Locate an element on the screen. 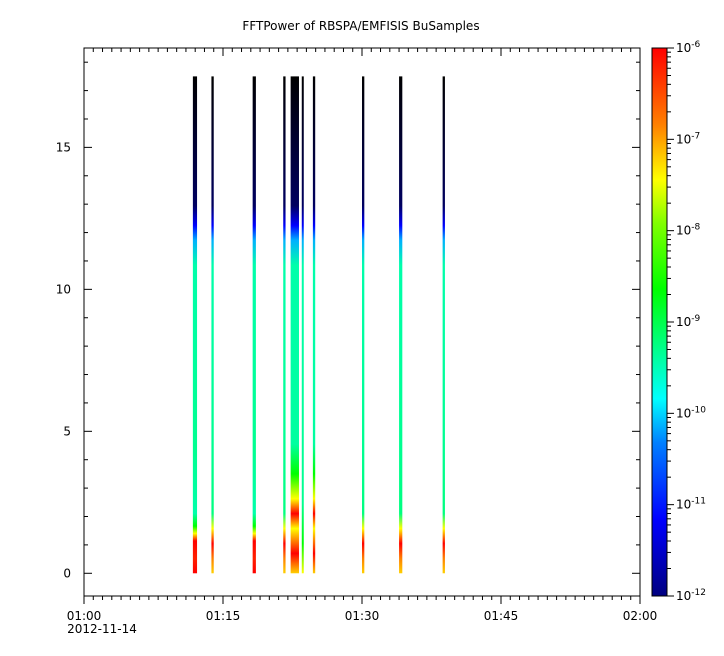 The image size is (724, 656). y-tick-label: 5 is located at coordinates (67, 431).